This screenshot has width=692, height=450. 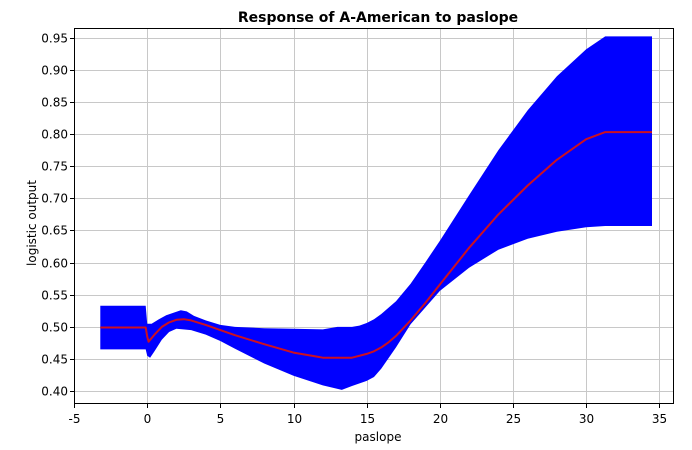 I want to click on x-tick-label: 5, so click(x=221, y=419).